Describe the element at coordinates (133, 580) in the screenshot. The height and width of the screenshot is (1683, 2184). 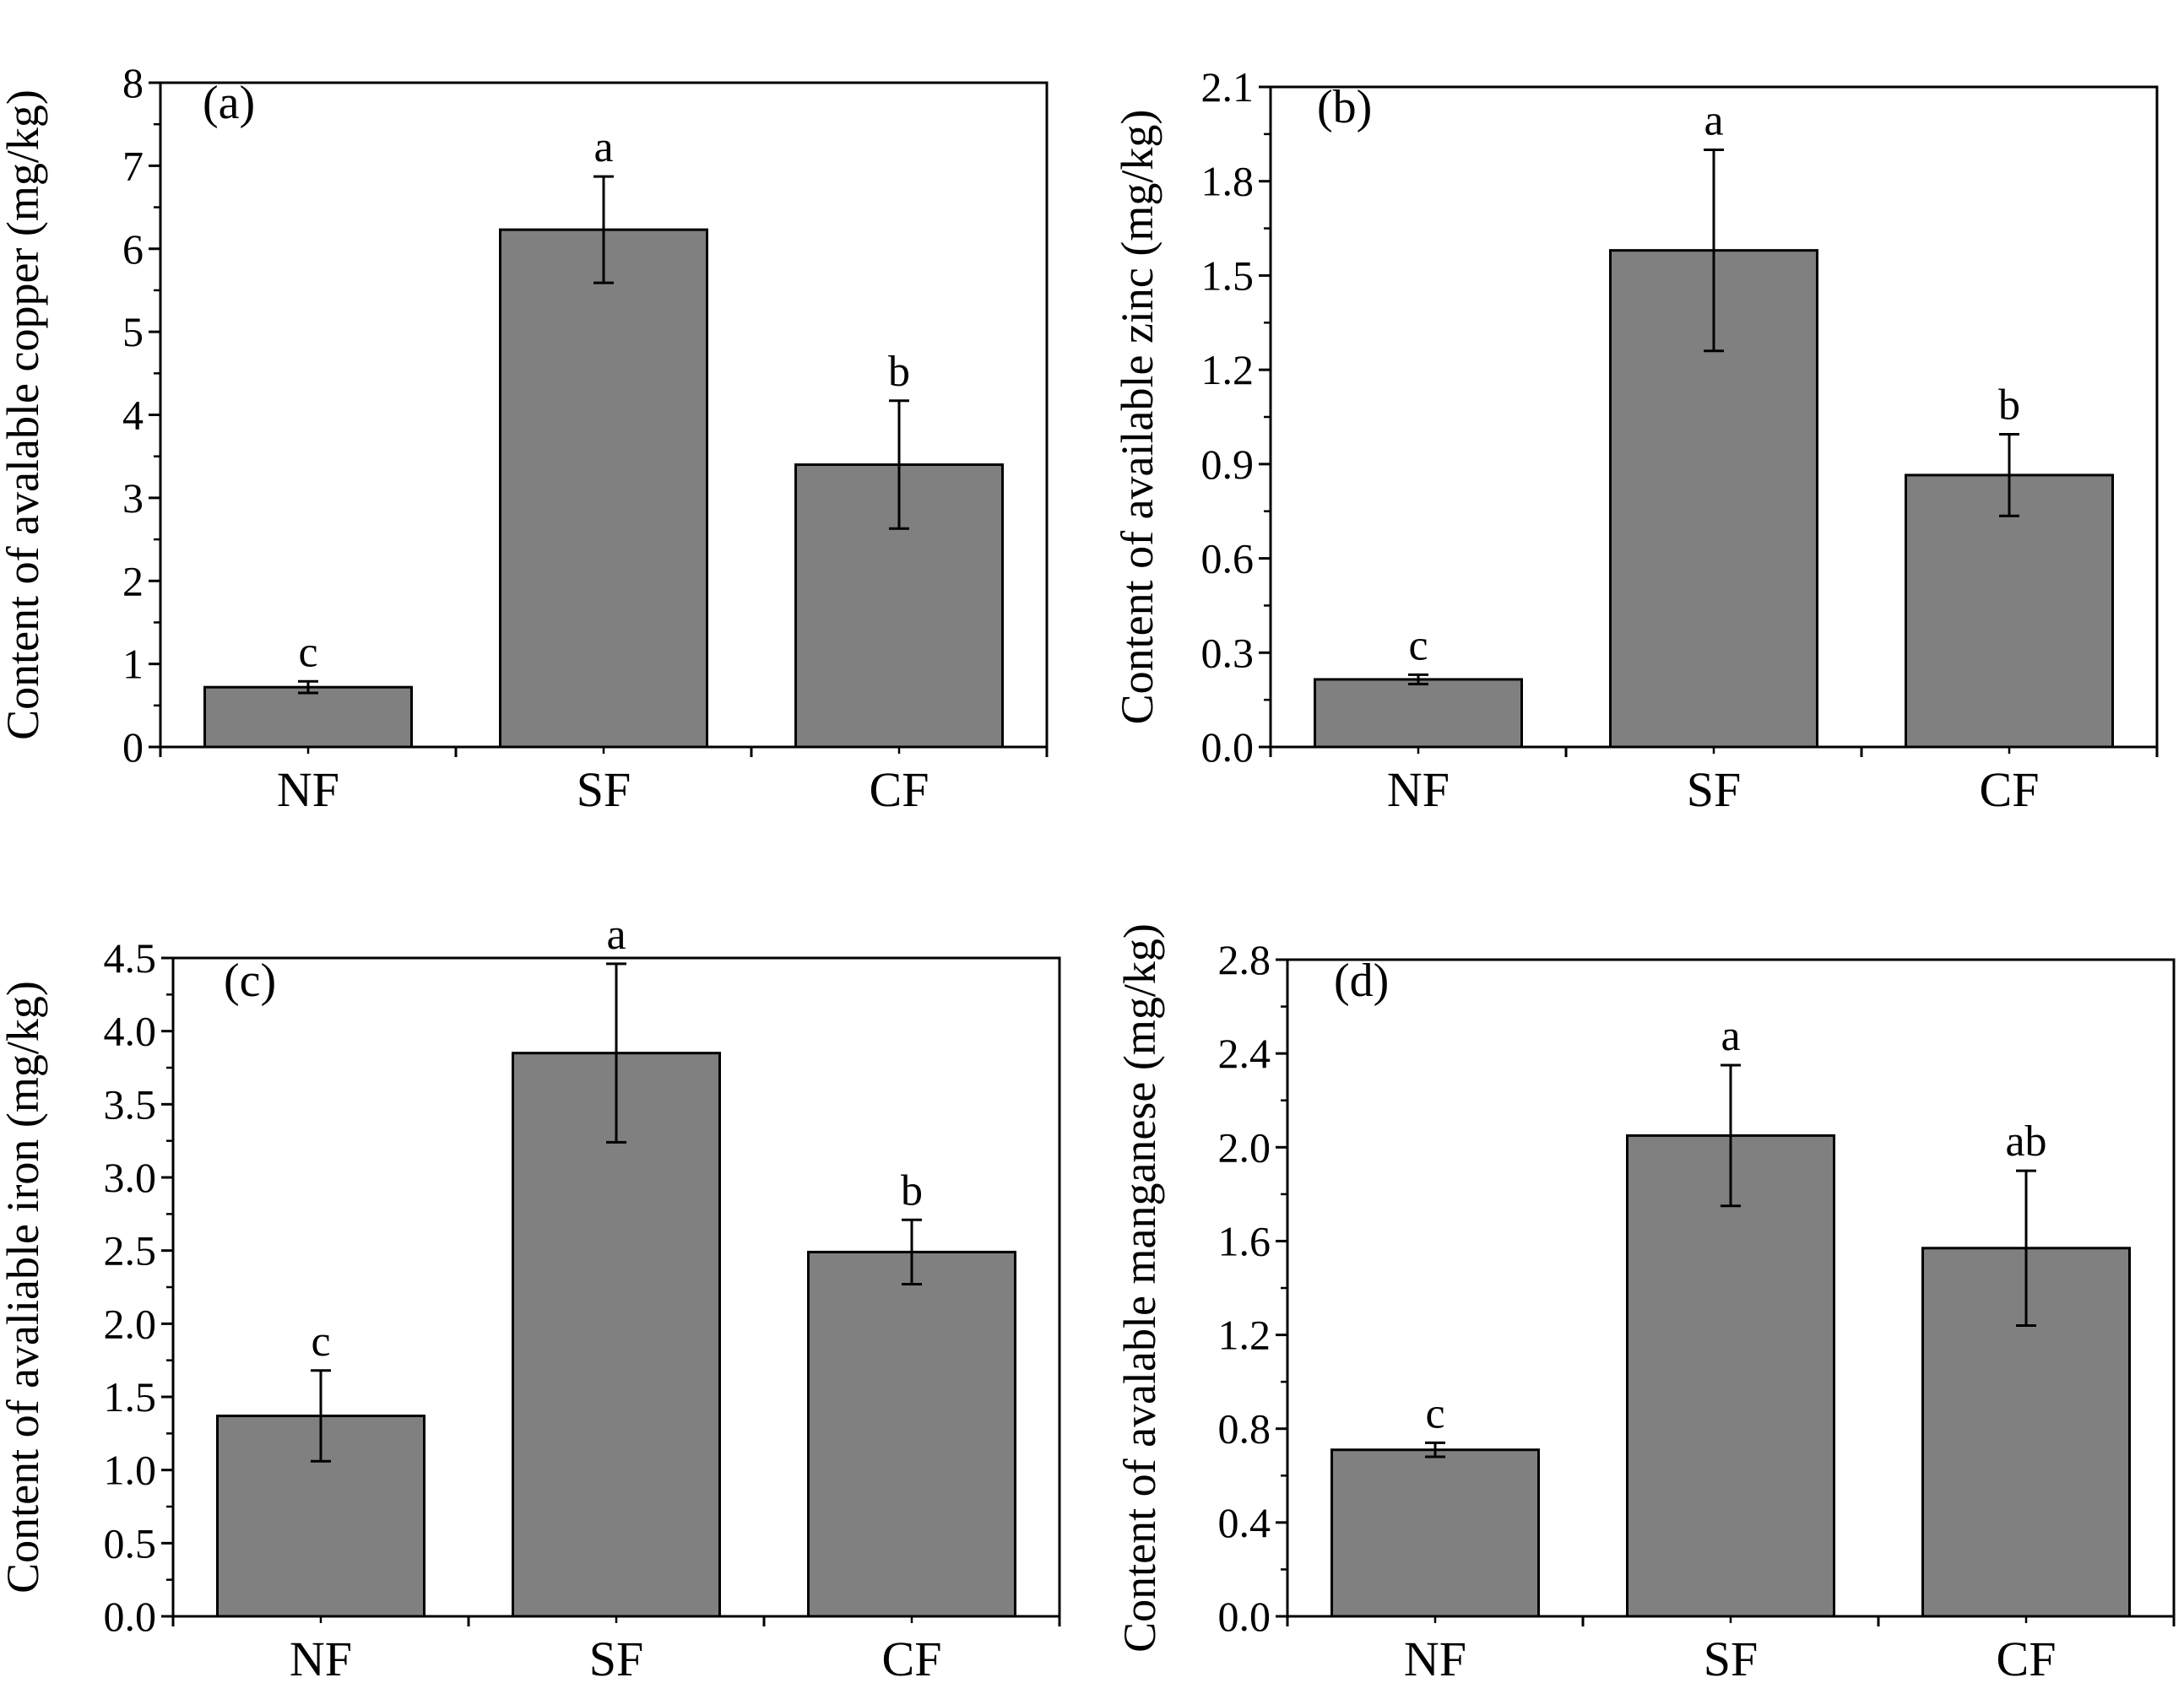
I see `y-tick-label: 2` at that location.